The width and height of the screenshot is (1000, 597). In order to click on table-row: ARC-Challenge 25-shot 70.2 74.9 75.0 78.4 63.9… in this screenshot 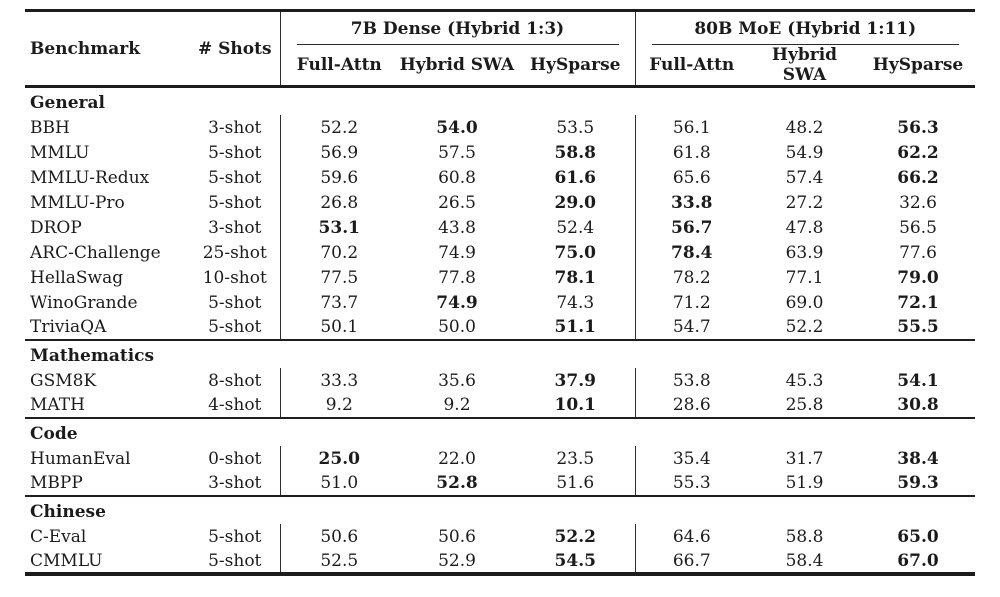, I will do `click(500, 252)`.